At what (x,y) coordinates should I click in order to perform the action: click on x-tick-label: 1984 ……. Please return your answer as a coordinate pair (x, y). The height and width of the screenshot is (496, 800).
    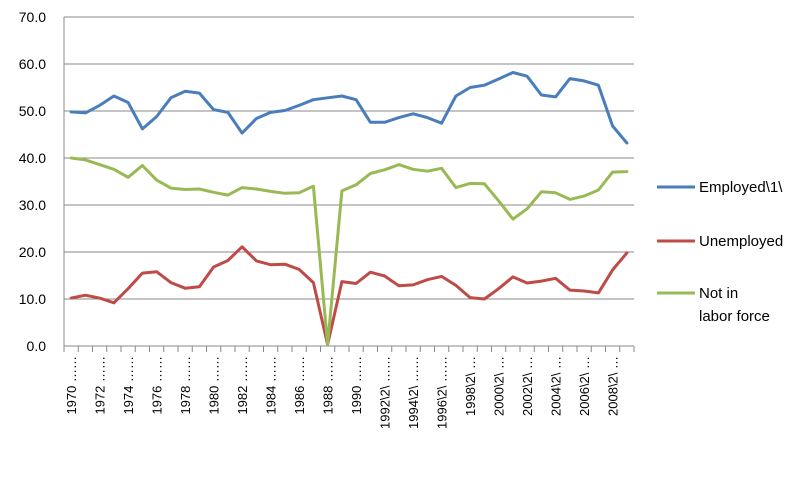
    Looking at the image, I should click on (271, 385).